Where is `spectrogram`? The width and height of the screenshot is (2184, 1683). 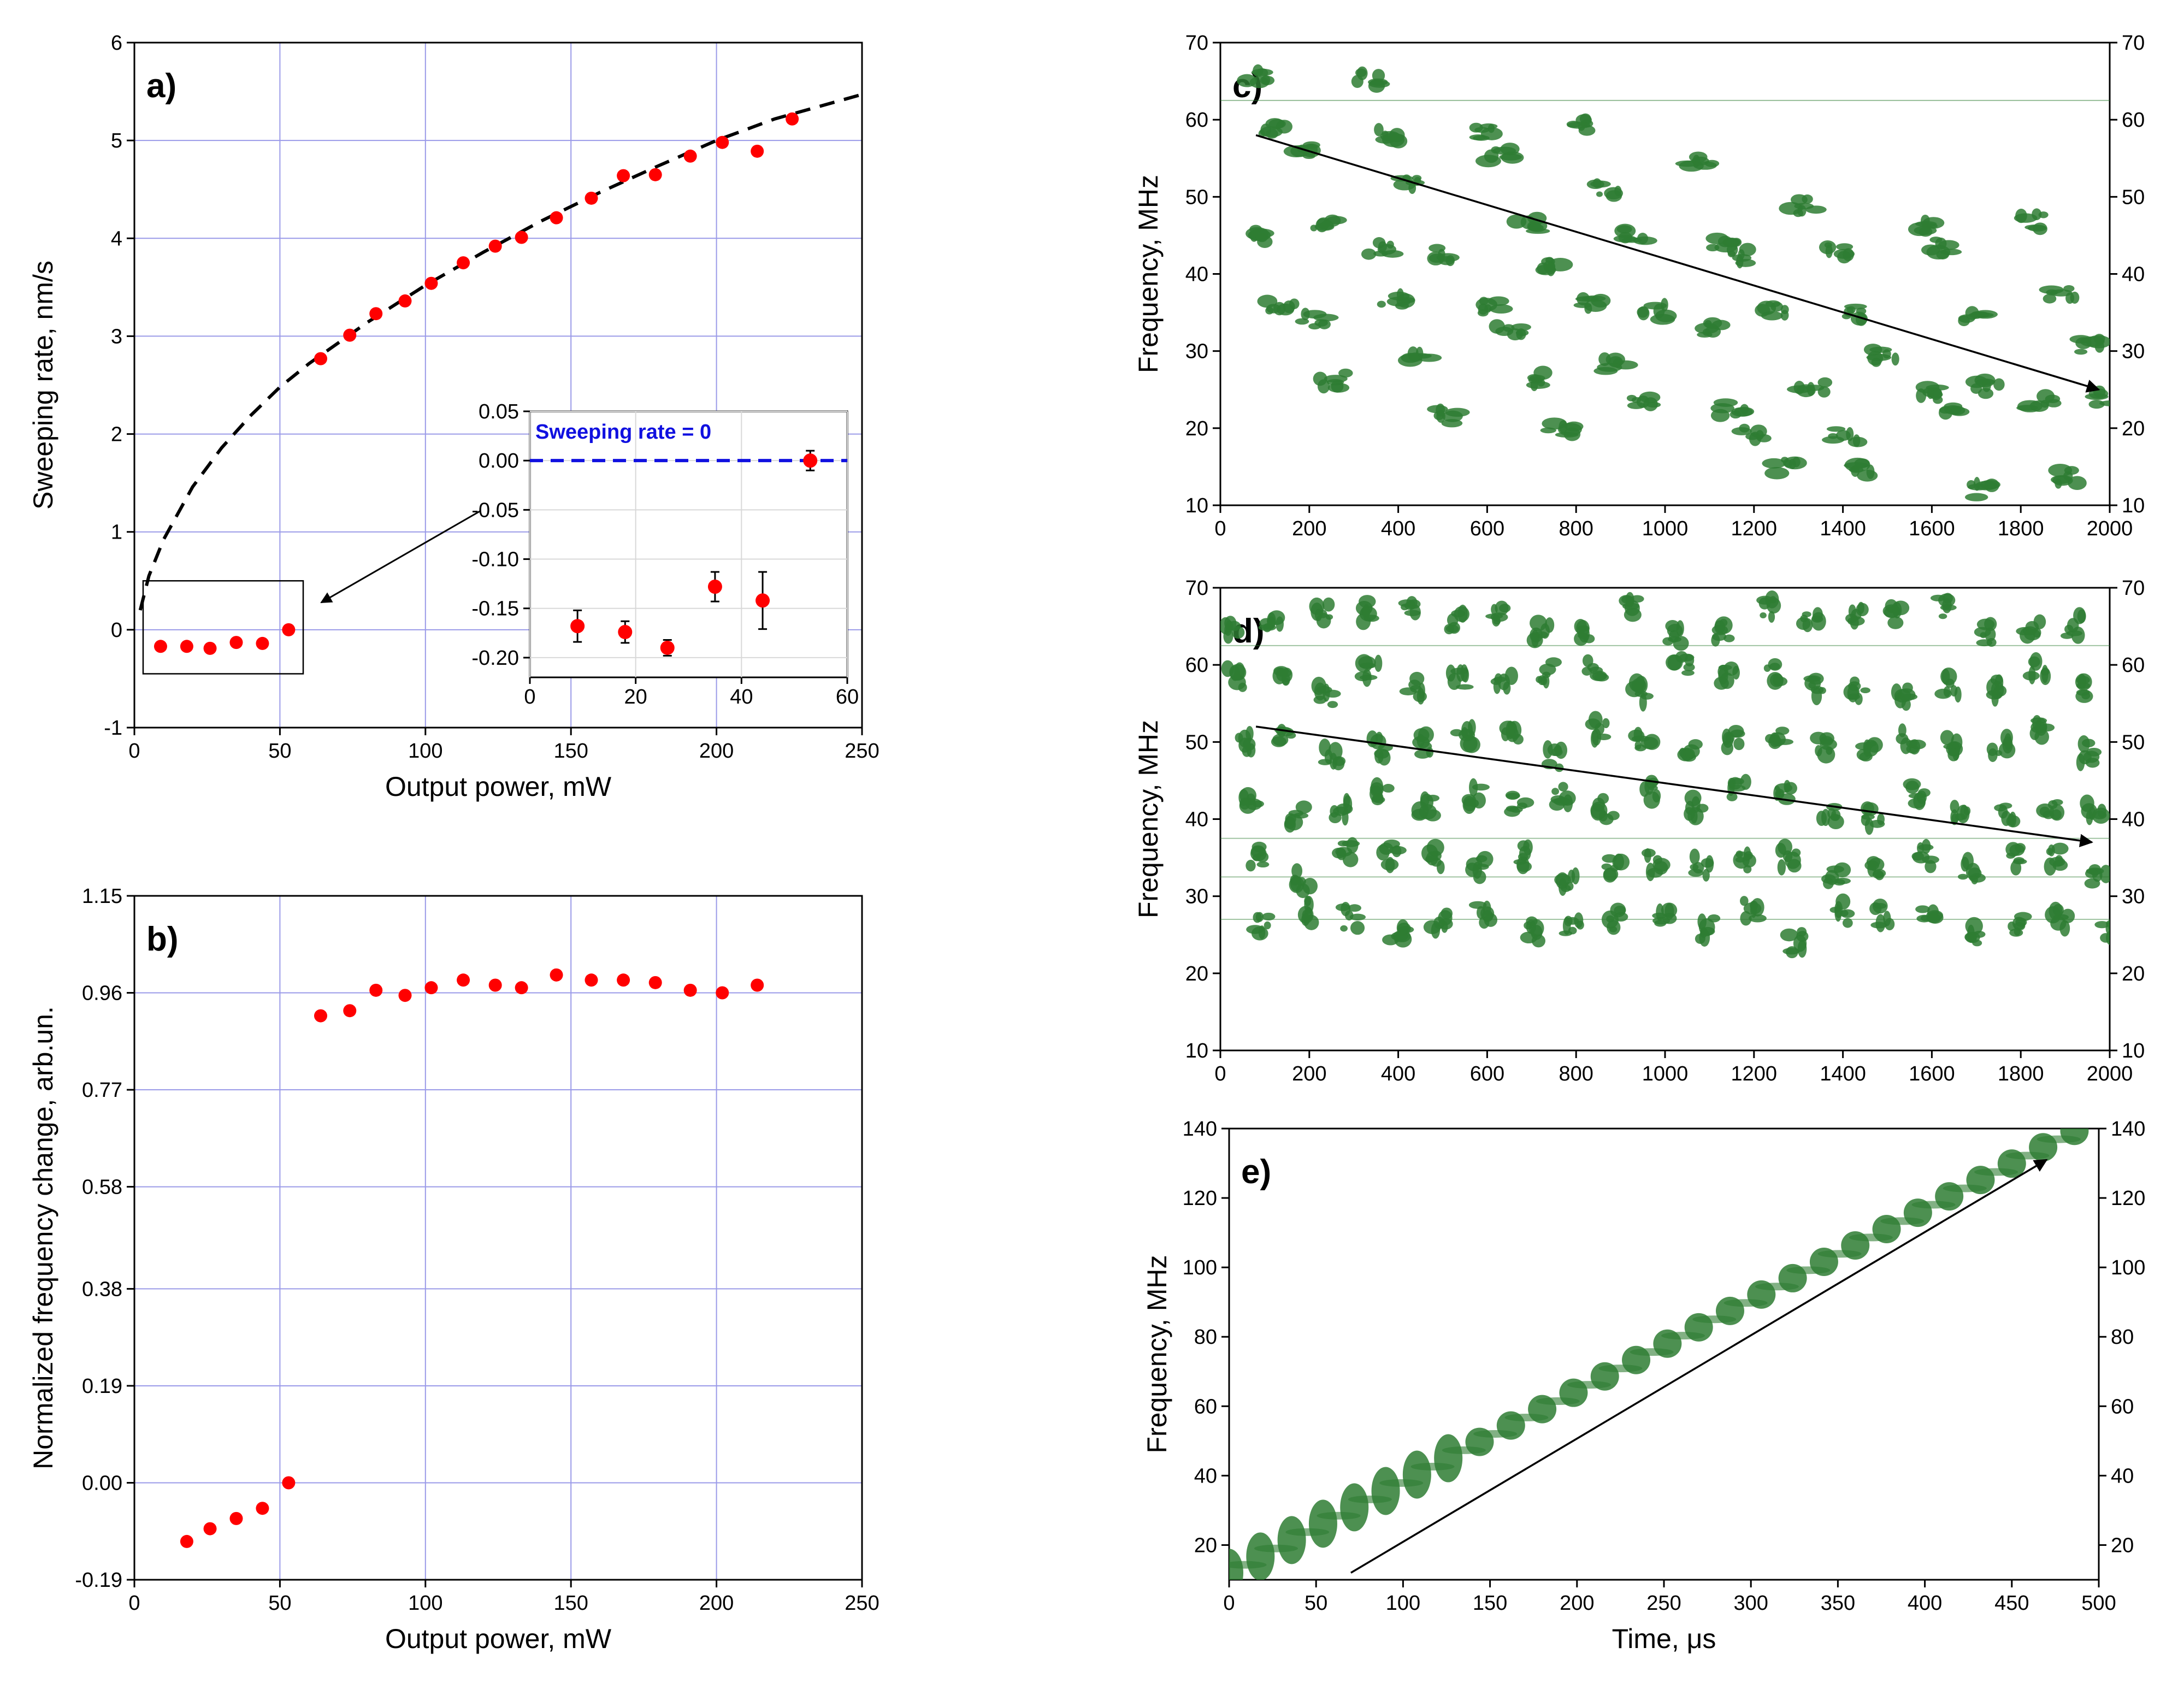
spectrogram is located at coordinates (1659, 1354).